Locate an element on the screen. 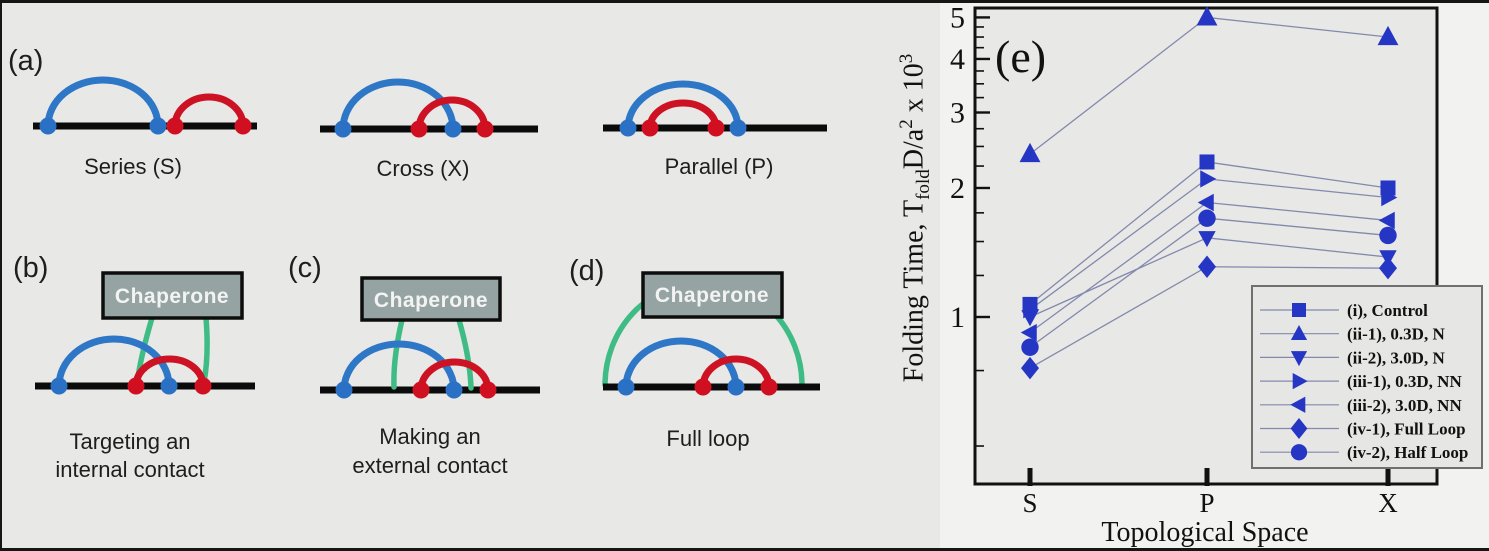 The image size is (1489, 551). square-marker is located at coordinates (1207, 162).